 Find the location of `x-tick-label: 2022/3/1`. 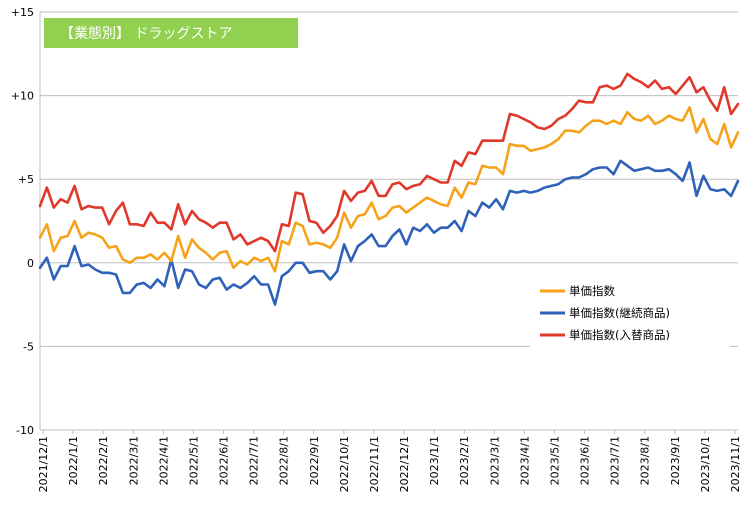

x-tick-label: 2022/3/1 is located at coordinates (133, 460).